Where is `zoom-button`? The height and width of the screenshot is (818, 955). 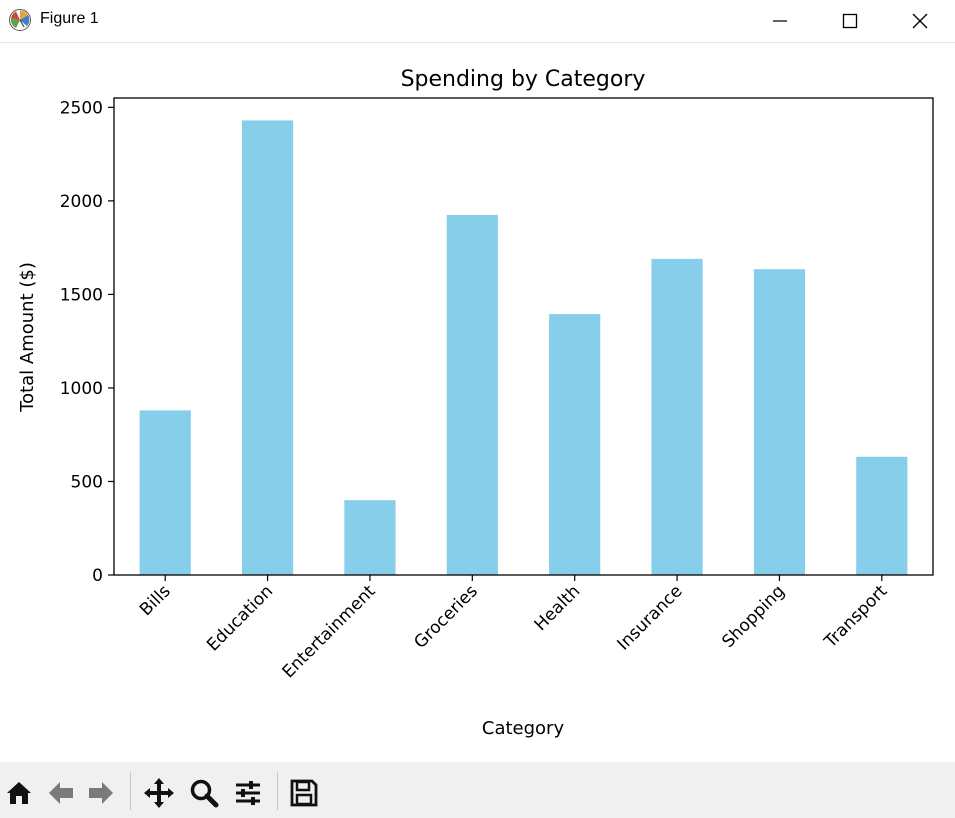
zoom-button is located at coordinates (204, 793).